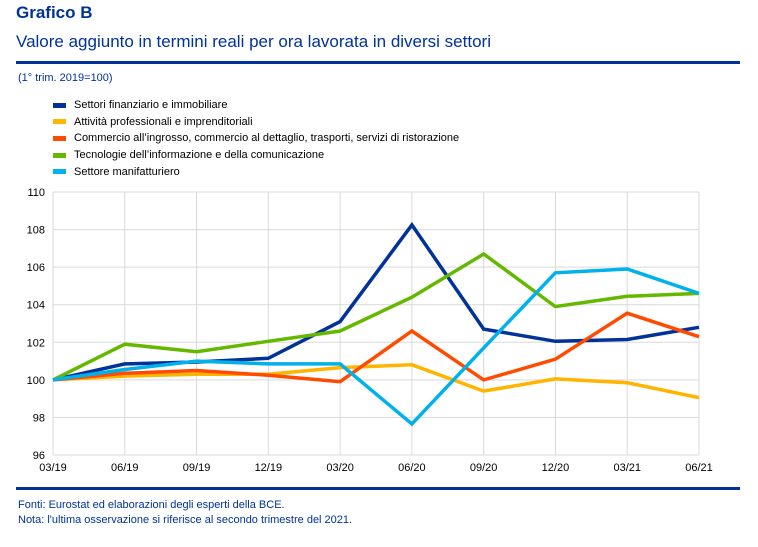 Image resolution: width=758 pixels, height=547 pixels. I want to click on x-tick-label: 03/19, so click(53, 468).